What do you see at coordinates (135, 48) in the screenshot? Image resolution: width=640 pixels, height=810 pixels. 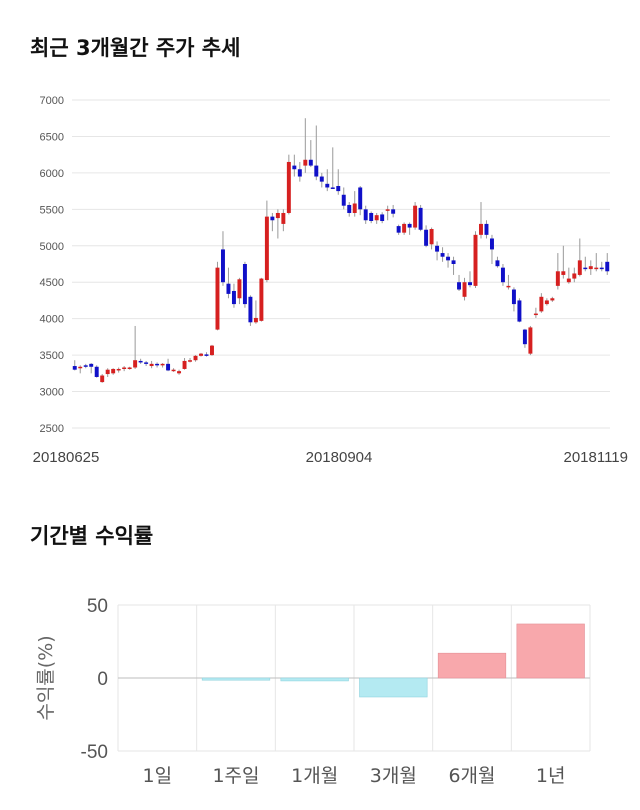 I see `stock-trend-title: 최근 3개월간 주가 추세` at bounding box center [135, 48].